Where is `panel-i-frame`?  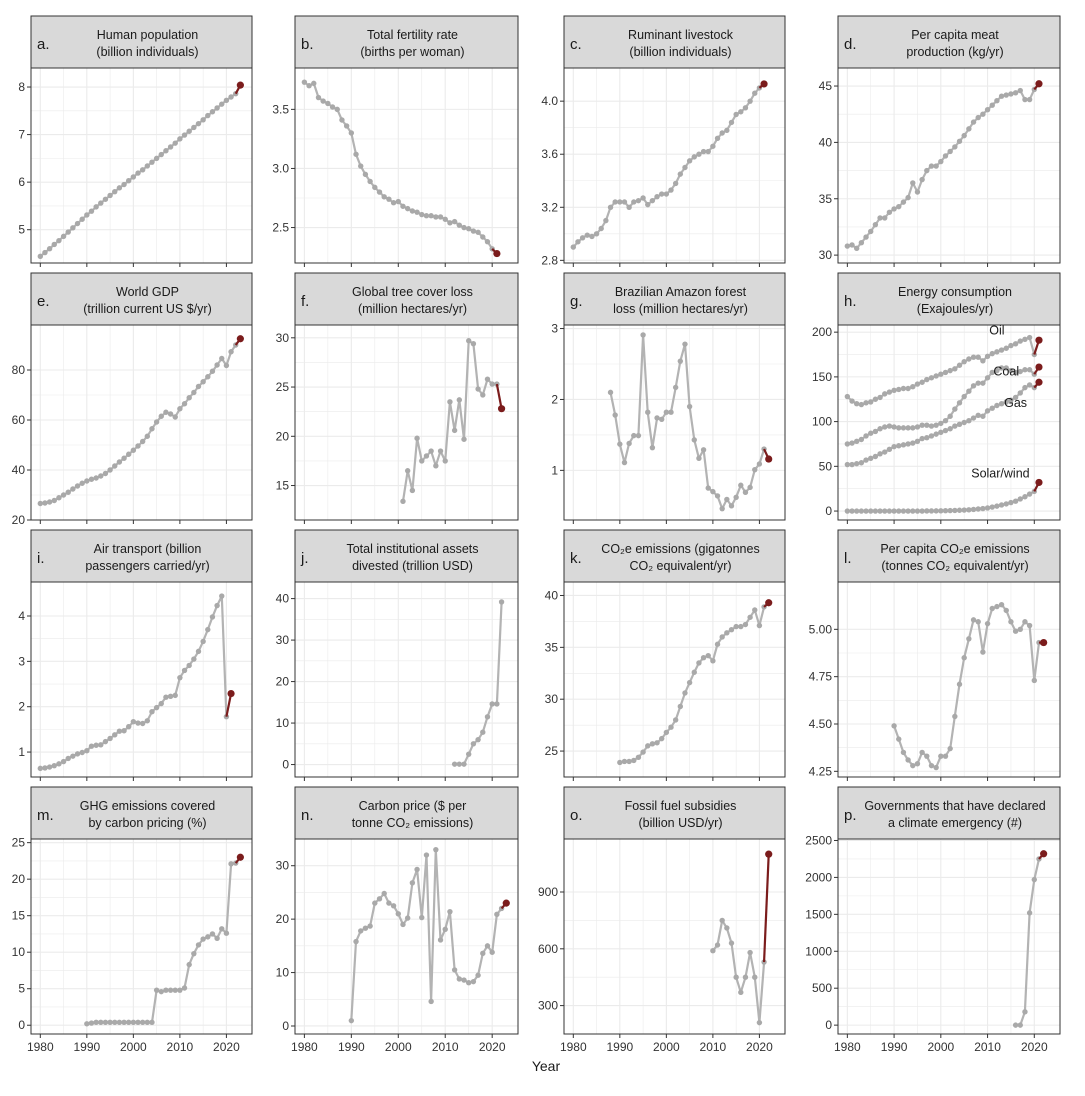
panel-i-frame is located at coordinates (141, 679).